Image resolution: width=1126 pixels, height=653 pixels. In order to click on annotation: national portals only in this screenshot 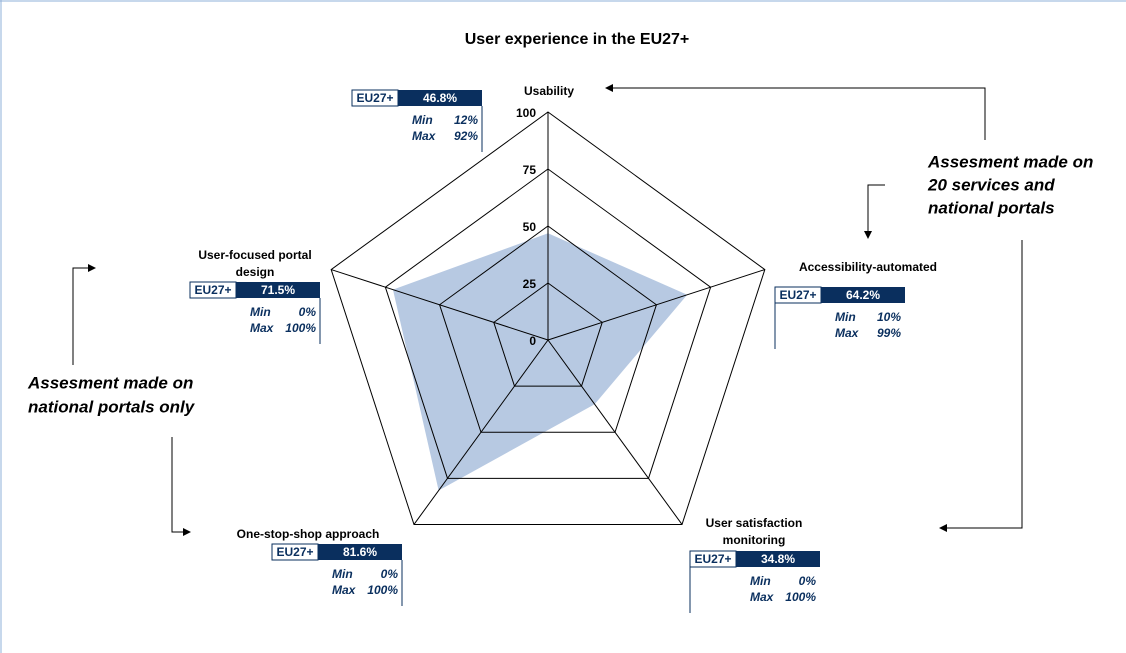, I will do `click(112, 406)`.